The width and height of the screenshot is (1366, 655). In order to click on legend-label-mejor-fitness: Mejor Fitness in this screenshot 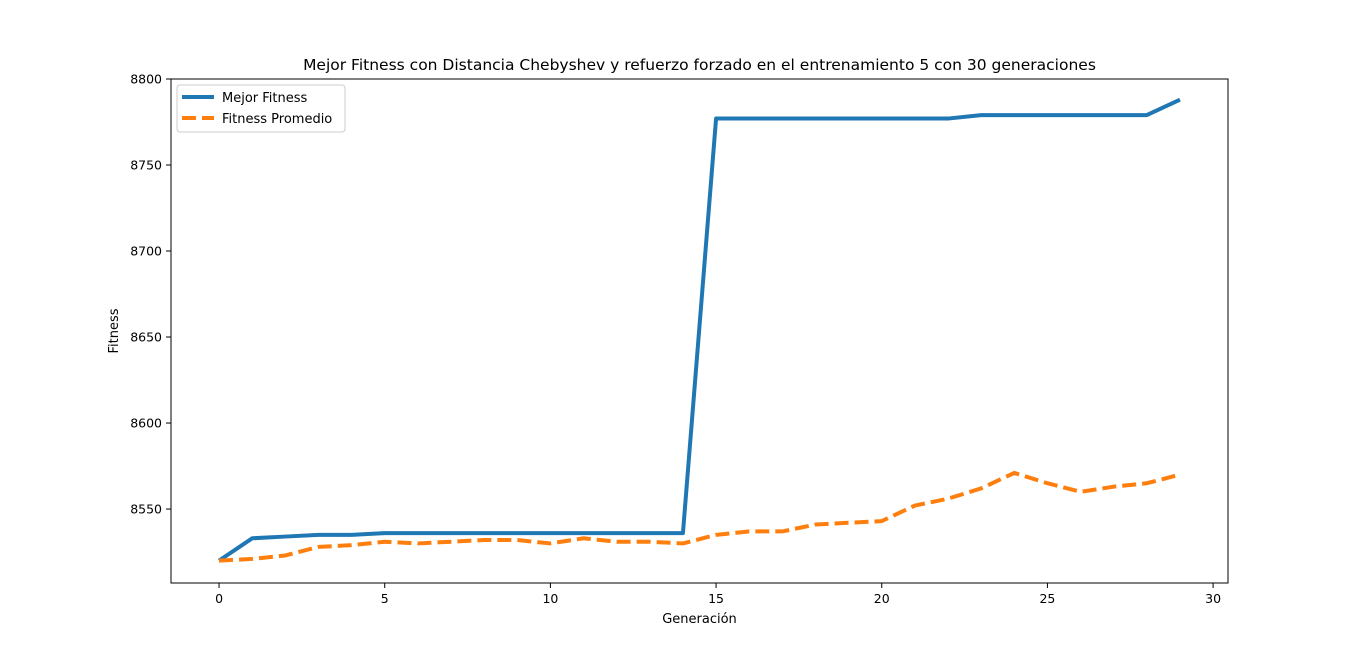, I will do `click(265, 98)`.